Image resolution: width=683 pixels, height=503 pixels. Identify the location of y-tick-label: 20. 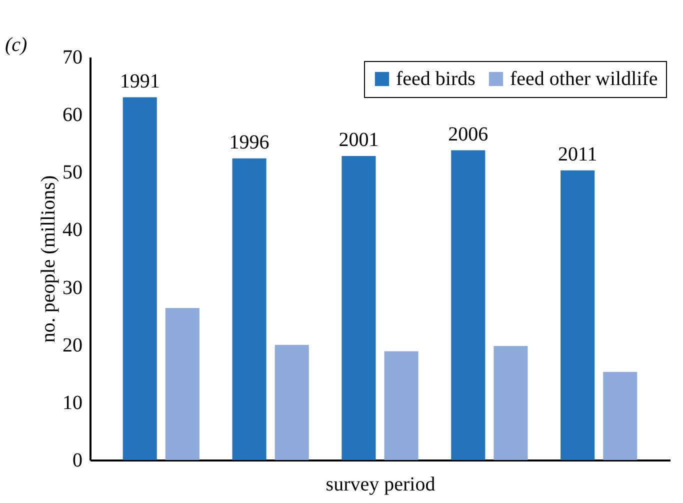
(72, 345).